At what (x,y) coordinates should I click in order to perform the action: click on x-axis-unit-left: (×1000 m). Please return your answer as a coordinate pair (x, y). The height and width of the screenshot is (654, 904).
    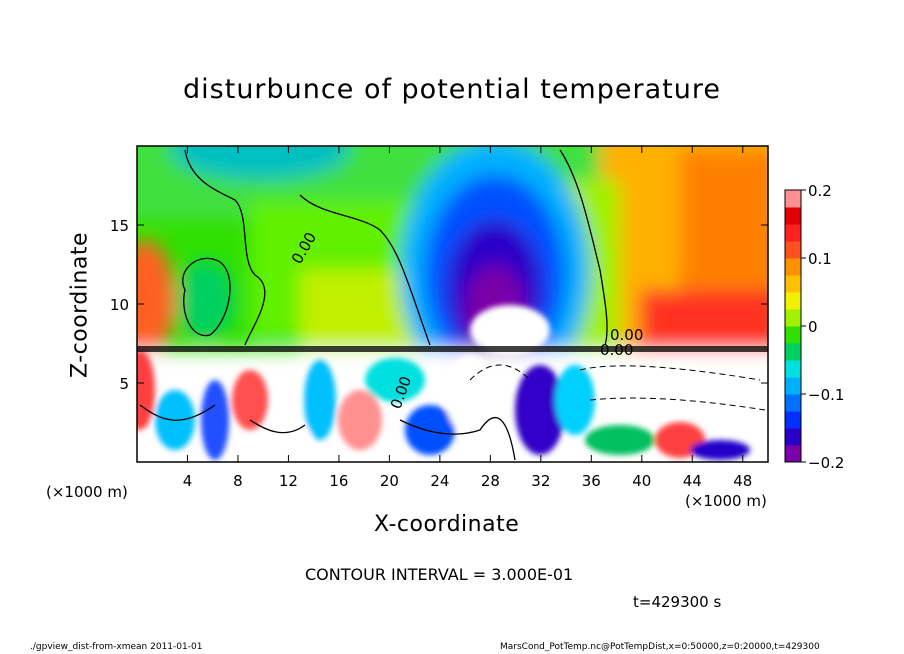
    Looking at the image, I should click on (87, 492).